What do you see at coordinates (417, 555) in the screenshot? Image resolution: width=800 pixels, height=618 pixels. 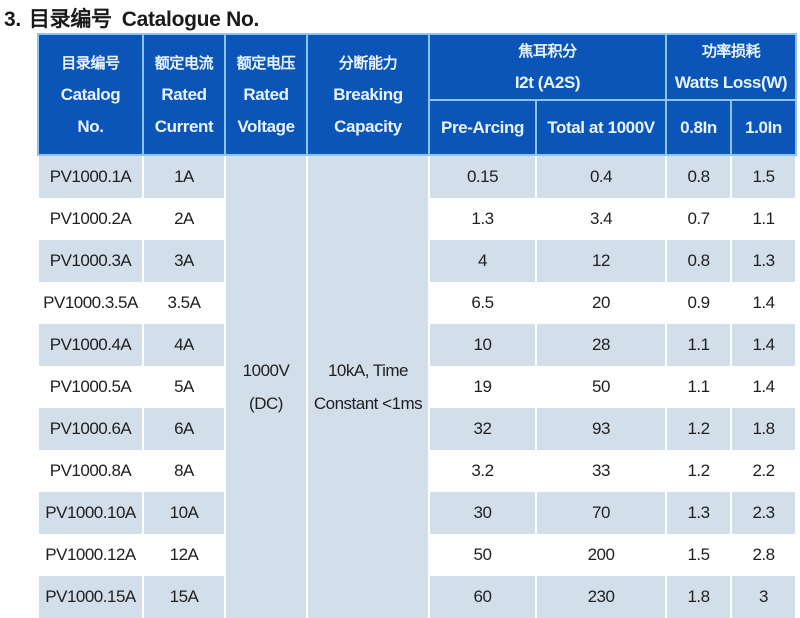 I see `table-row: PV1000.12A 12A 50 200 1.5 2.8` at bounding box center [417, 555].